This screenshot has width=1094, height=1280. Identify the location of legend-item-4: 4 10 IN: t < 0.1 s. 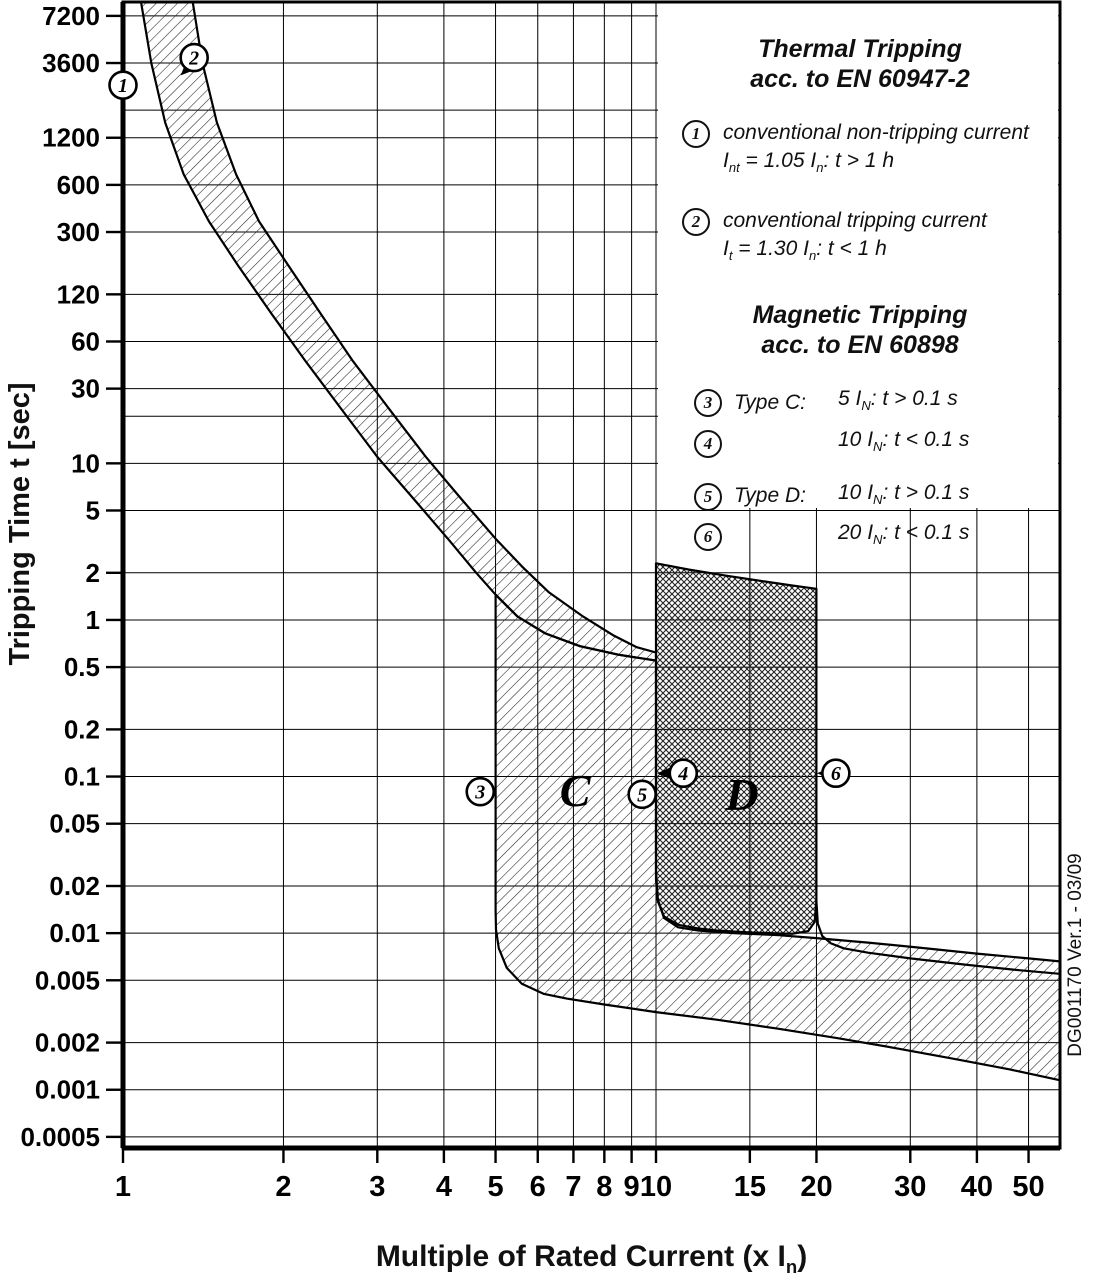
(875, 443).